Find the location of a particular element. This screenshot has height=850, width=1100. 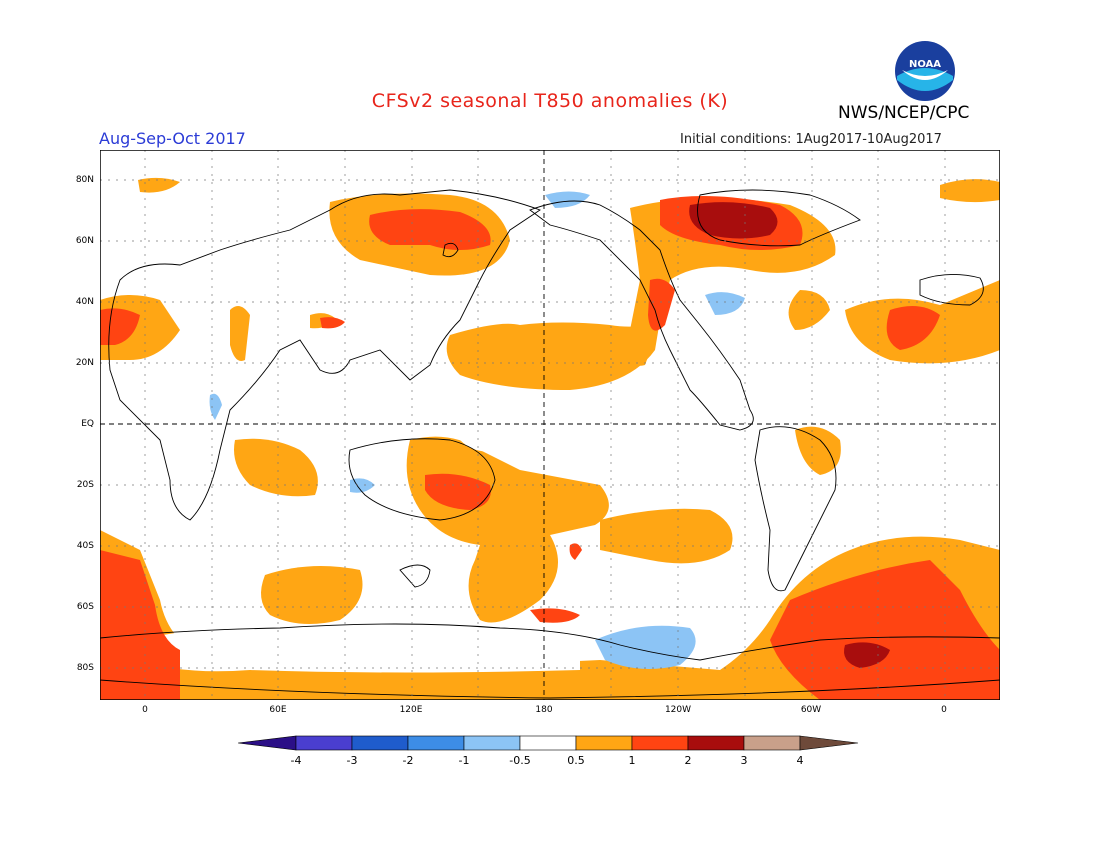

legend-arrow-low is located at coordinates (267, 743).